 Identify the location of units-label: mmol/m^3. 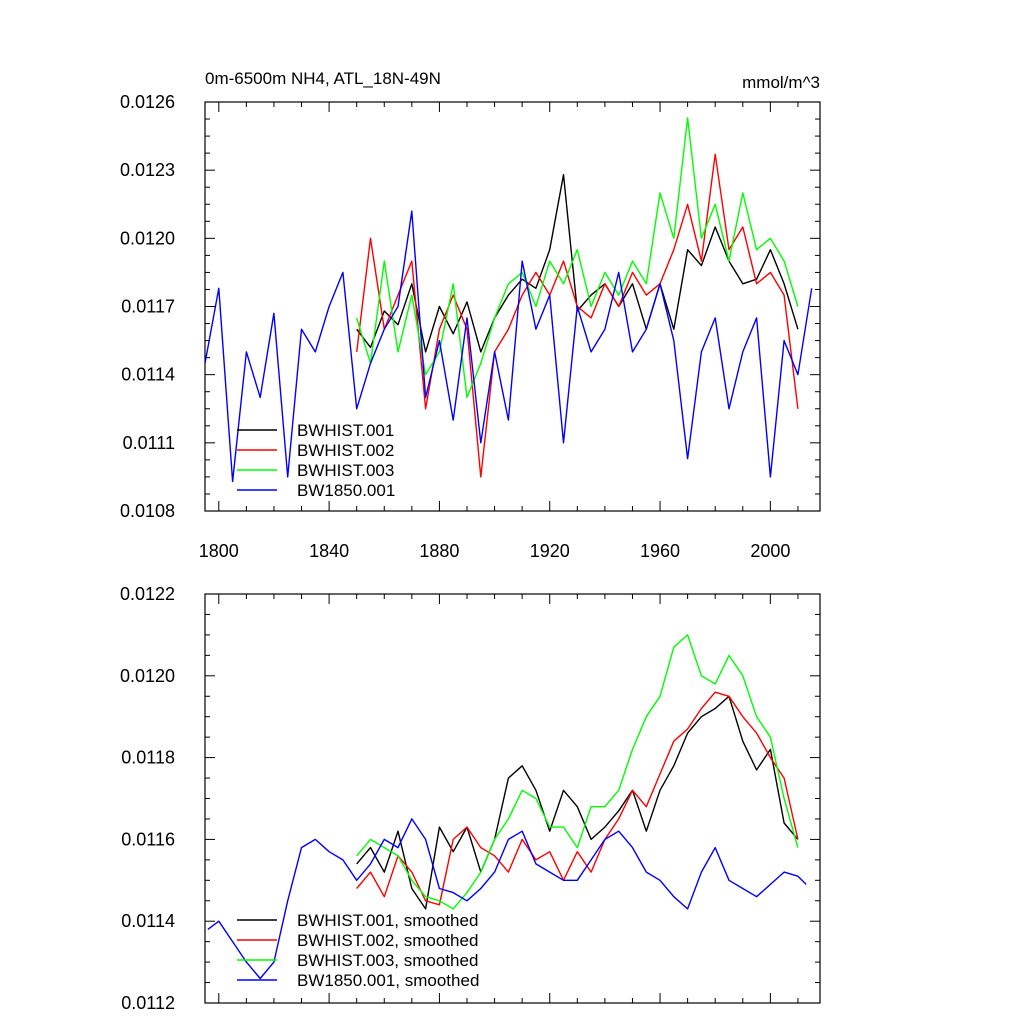
(781, 82).